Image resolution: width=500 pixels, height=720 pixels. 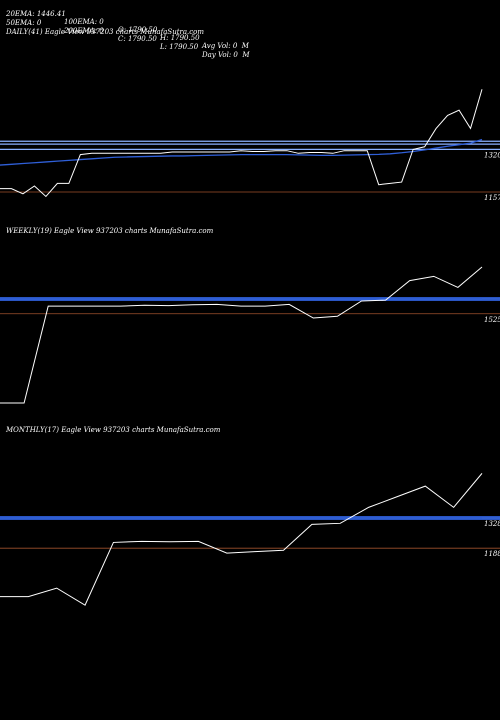 I want to click on daily-ema-line, so click(x=241, y=152).